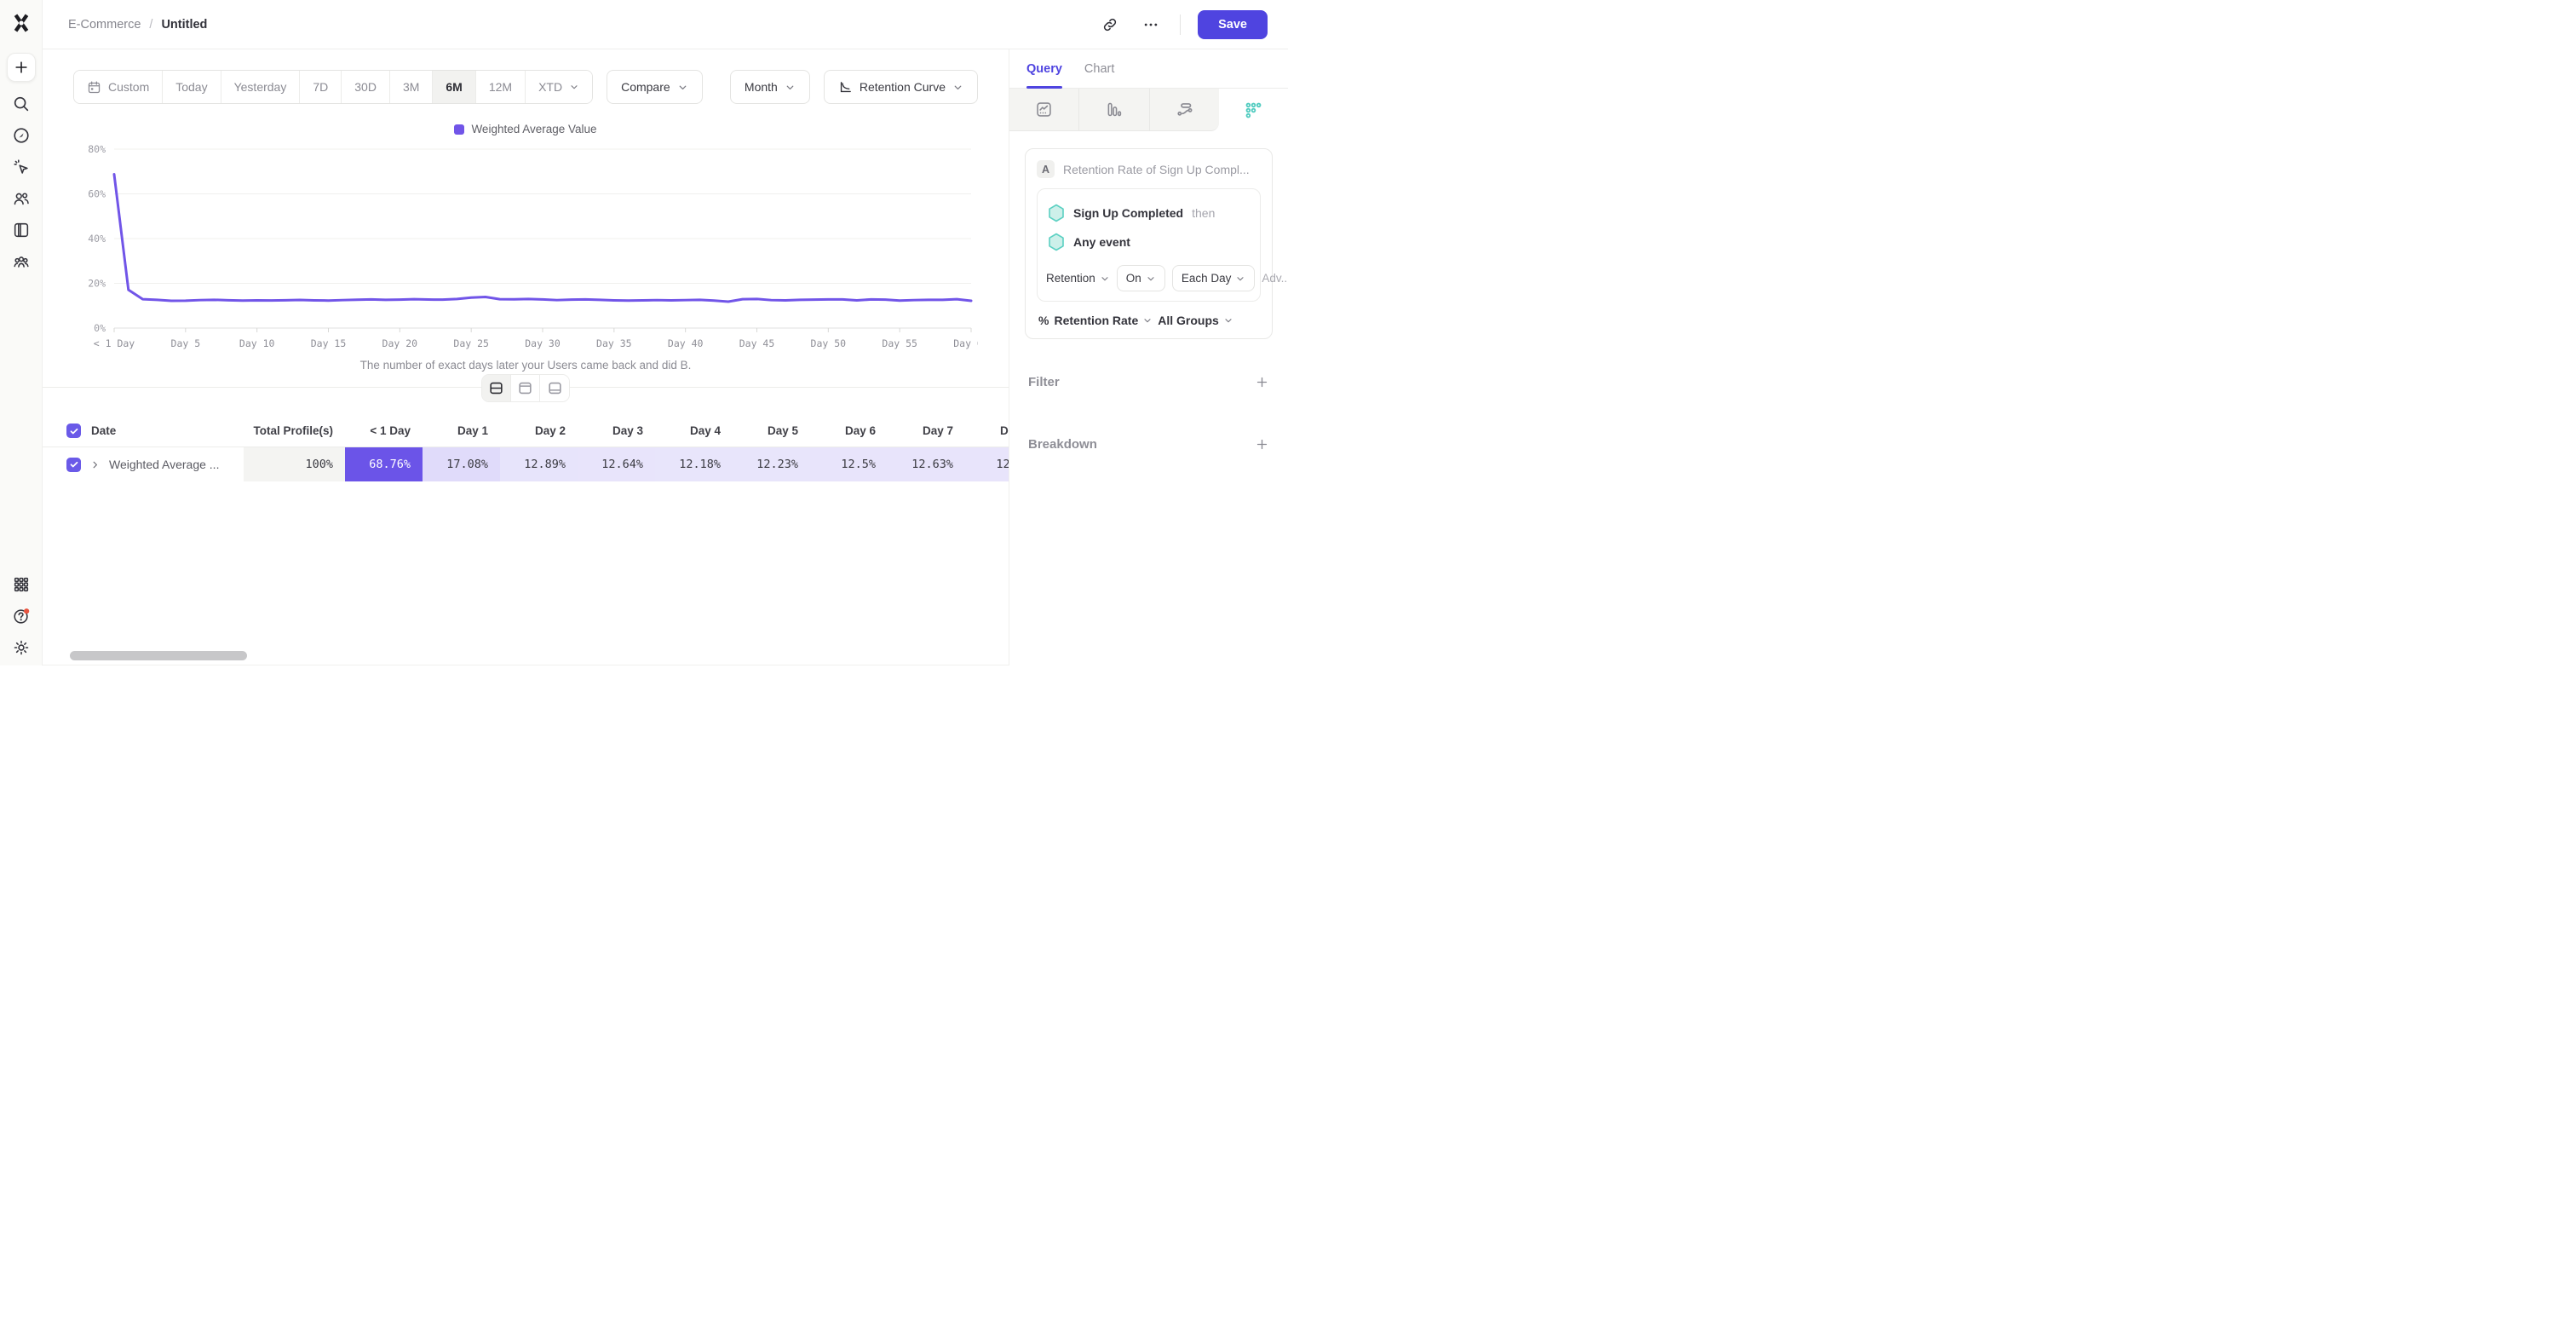  What do you see at coordinates (539, 464) in the screenshot?
I see `cell-day-2: 12.89%` at bounding box center [539, 464].